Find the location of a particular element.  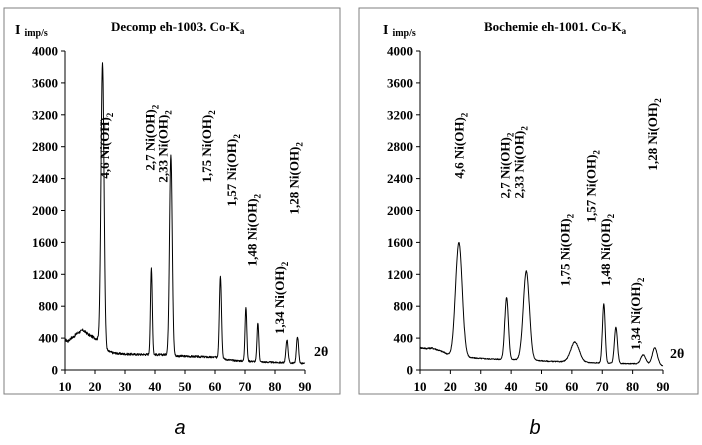

panel-a-y-tick-label: 2800 is located at coordinates (45, 146).